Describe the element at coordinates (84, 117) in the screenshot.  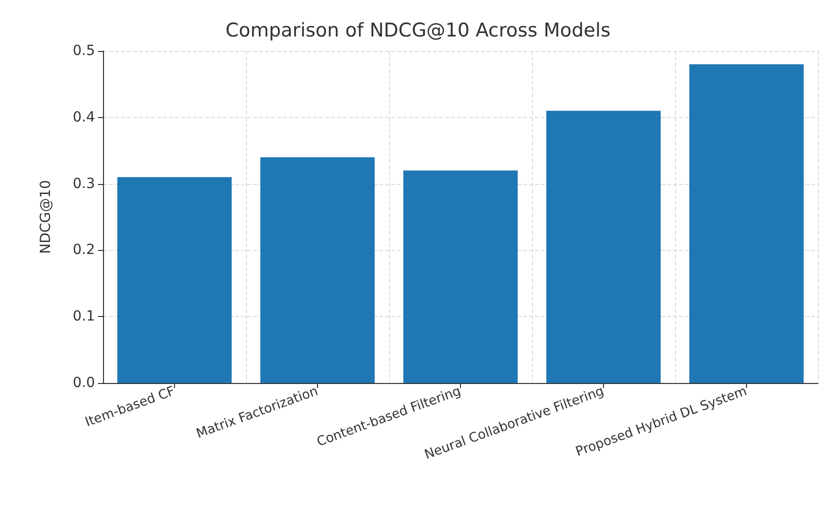
I see `y-tick-label: 0.4` at that location.